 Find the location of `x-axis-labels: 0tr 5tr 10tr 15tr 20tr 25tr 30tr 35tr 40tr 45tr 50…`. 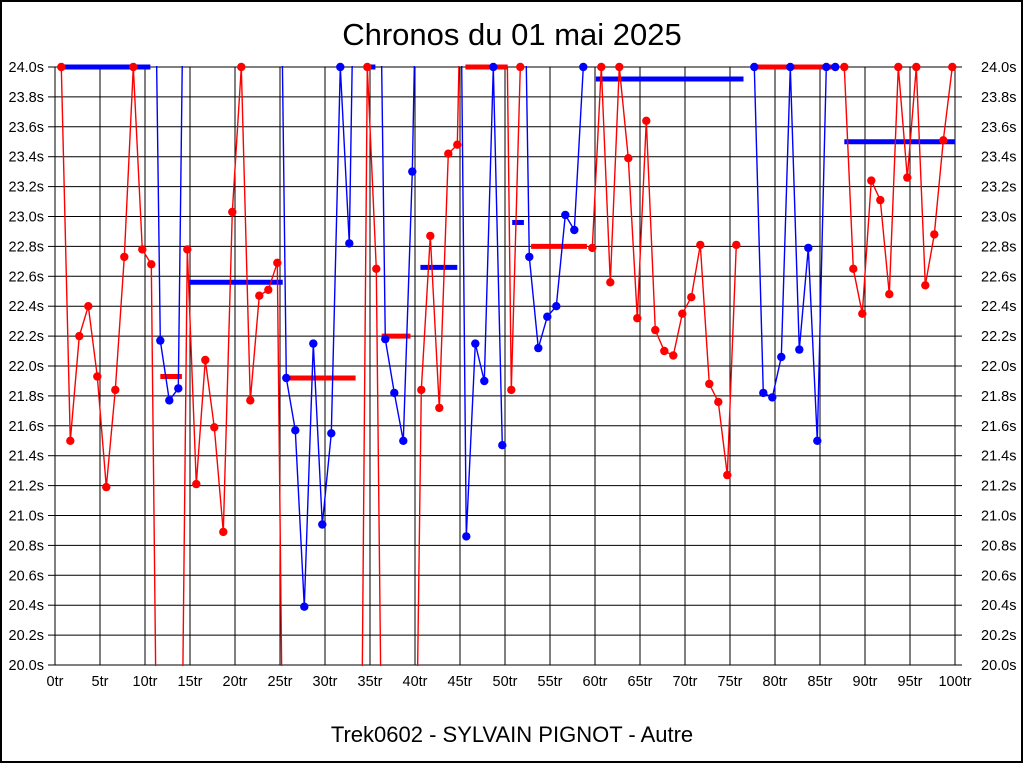

x-axis-labels: 0tr 5tr 10tr 15tr 20tr 25tr 30tr 35tr 40tr 45tr 50… is located at coordinates (509, 682).